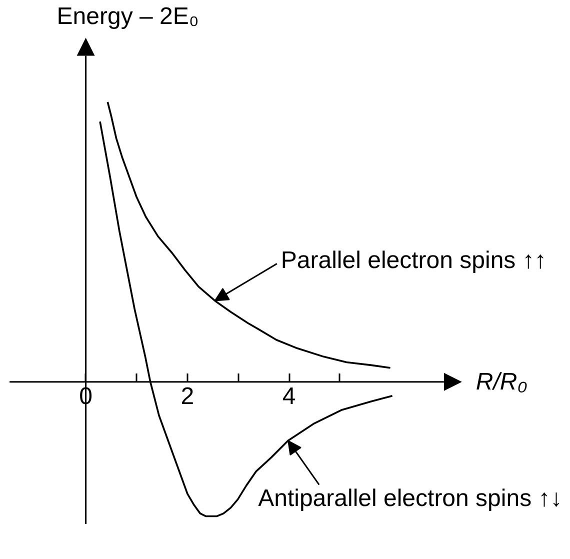 This screenshot has width=570, height=559. What do you see at coordinates (127, 16) in the screenshot?
I see `y-axis-title: Energy – 2E₀` at bounding box center [127, 16].